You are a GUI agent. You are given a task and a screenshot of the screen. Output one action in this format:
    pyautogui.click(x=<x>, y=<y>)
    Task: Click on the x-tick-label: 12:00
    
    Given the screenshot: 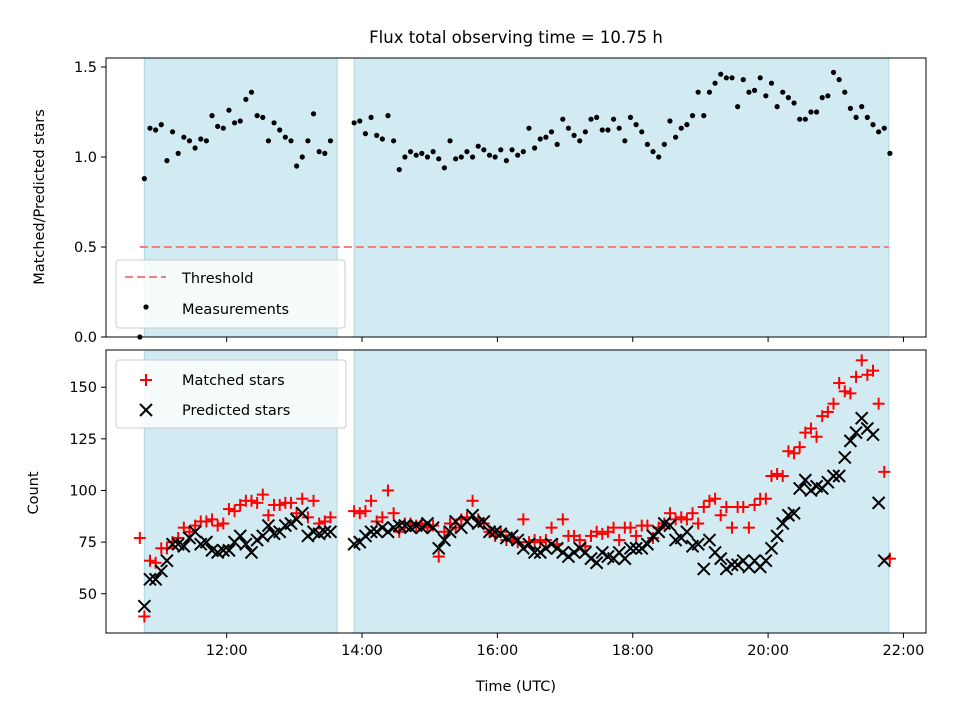 What is the action you would take?
    pyautogui.click(x=227, y=651)
    